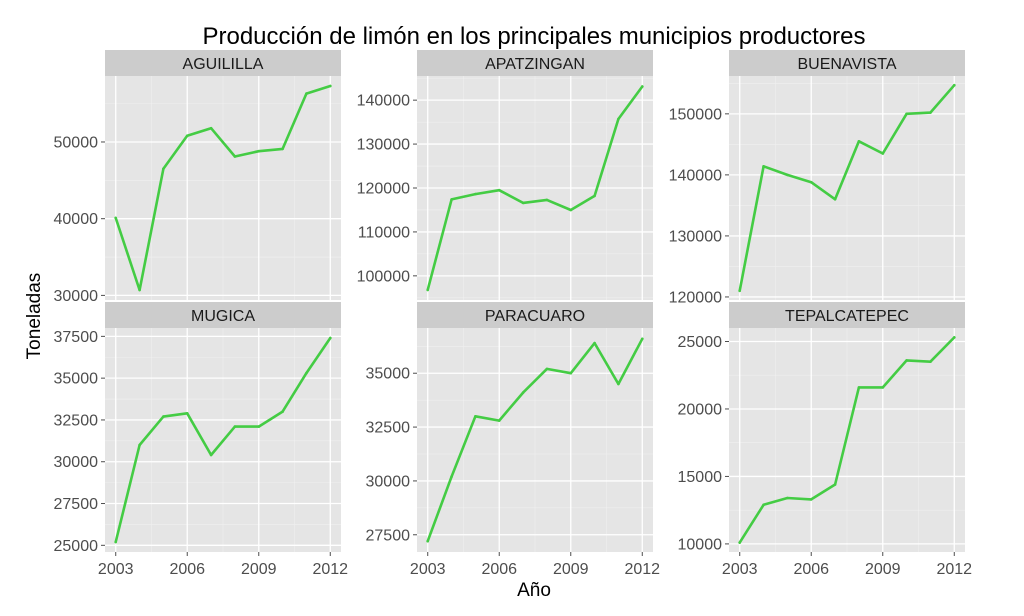 This screenshot has width=1024, height=616. I want to click on y-tick-label: 37500, so click(76, 337).